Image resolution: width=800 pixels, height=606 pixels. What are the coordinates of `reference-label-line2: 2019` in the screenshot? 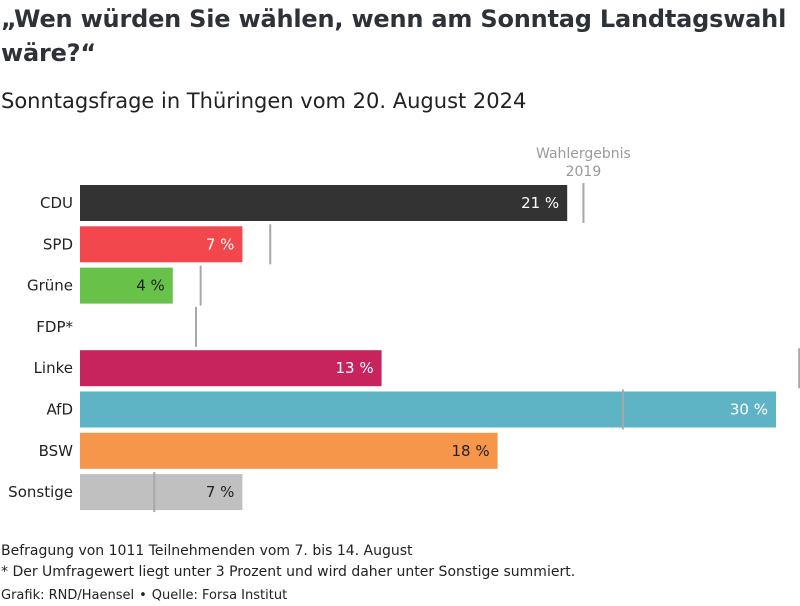 It's located at (584, 172).